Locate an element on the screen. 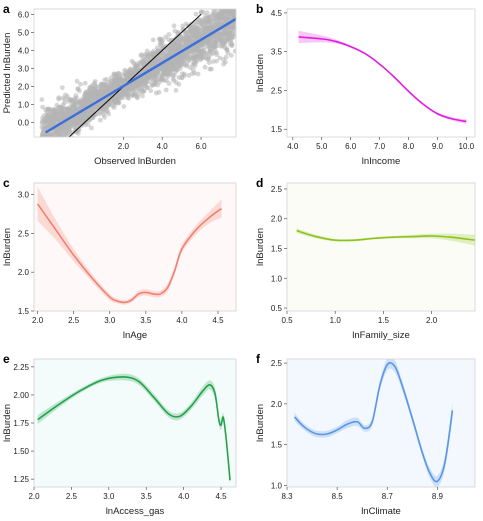 This screenshot has width=483, height=521. y-tick-label: 3.0 is located at coordinates (24, 68).